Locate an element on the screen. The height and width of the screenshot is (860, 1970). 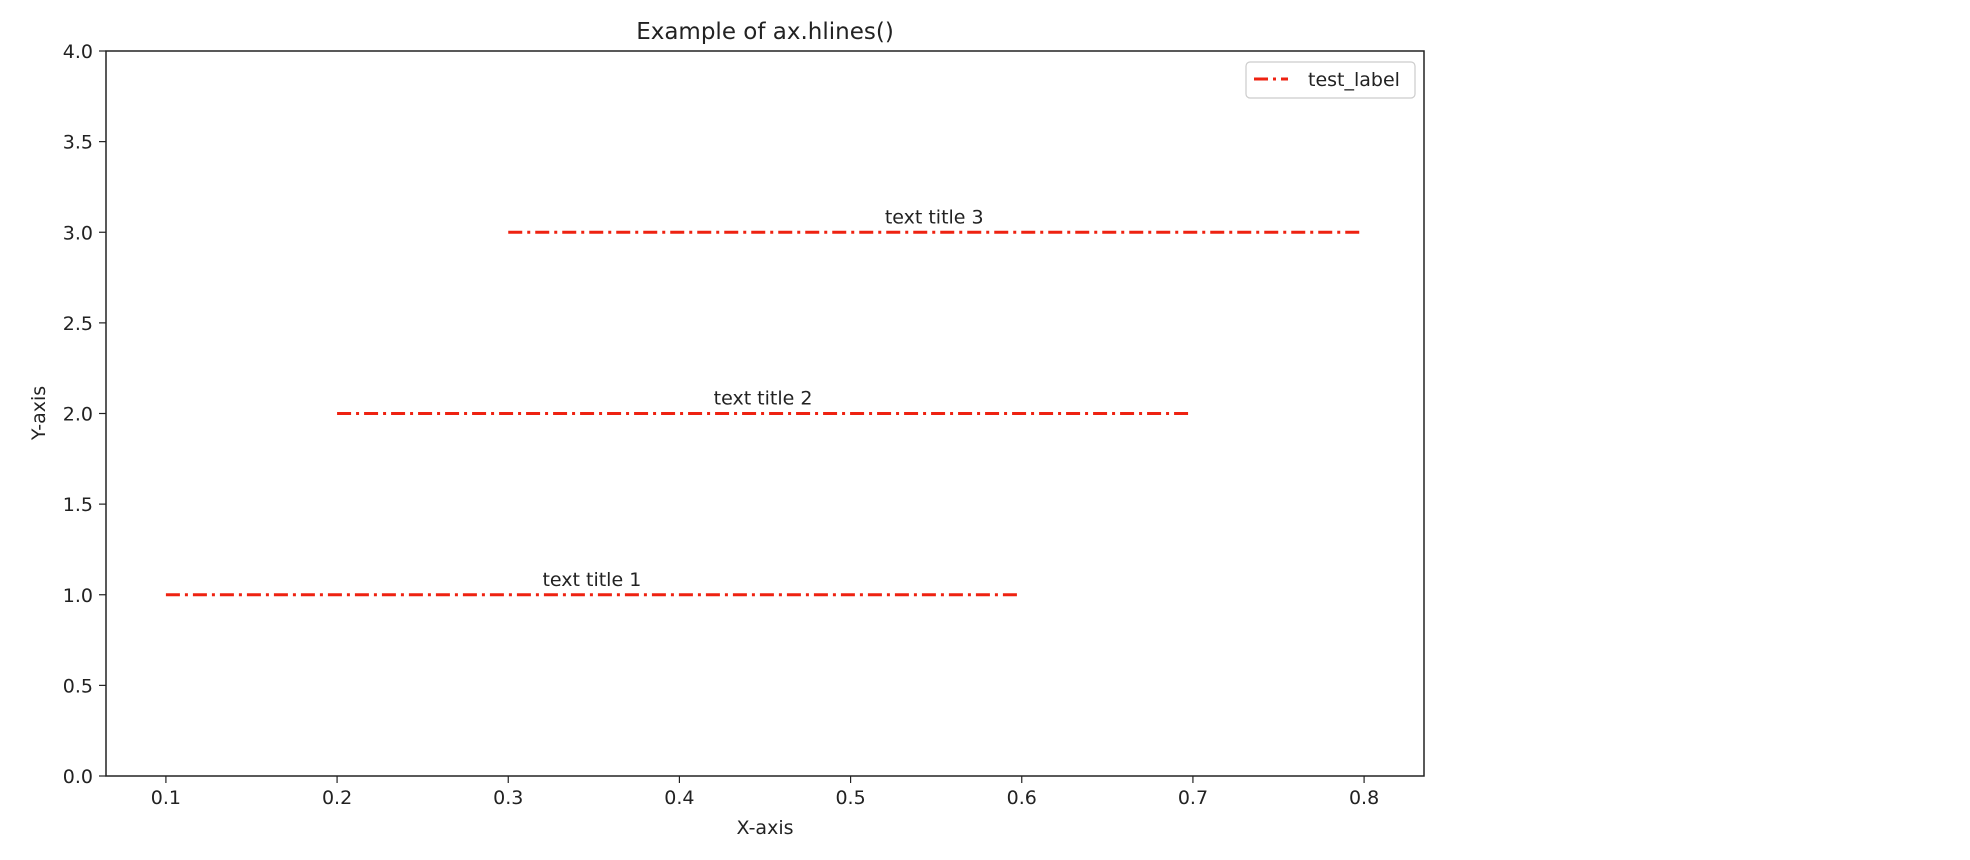
chart-title: Example of ax.hlines() is located at coordinates (765, 32).